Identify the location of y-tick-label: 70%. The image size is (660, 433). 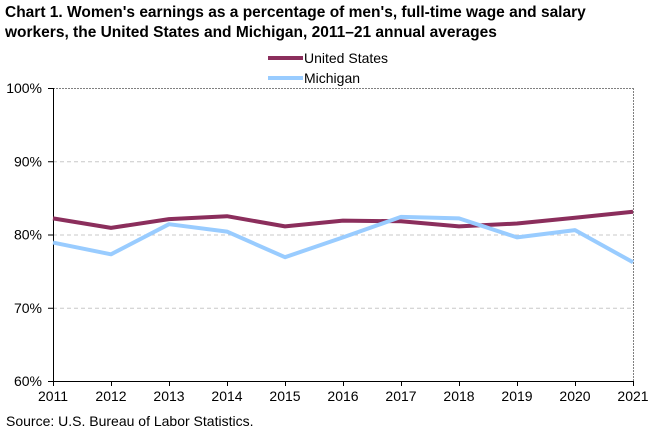
(28, 308).